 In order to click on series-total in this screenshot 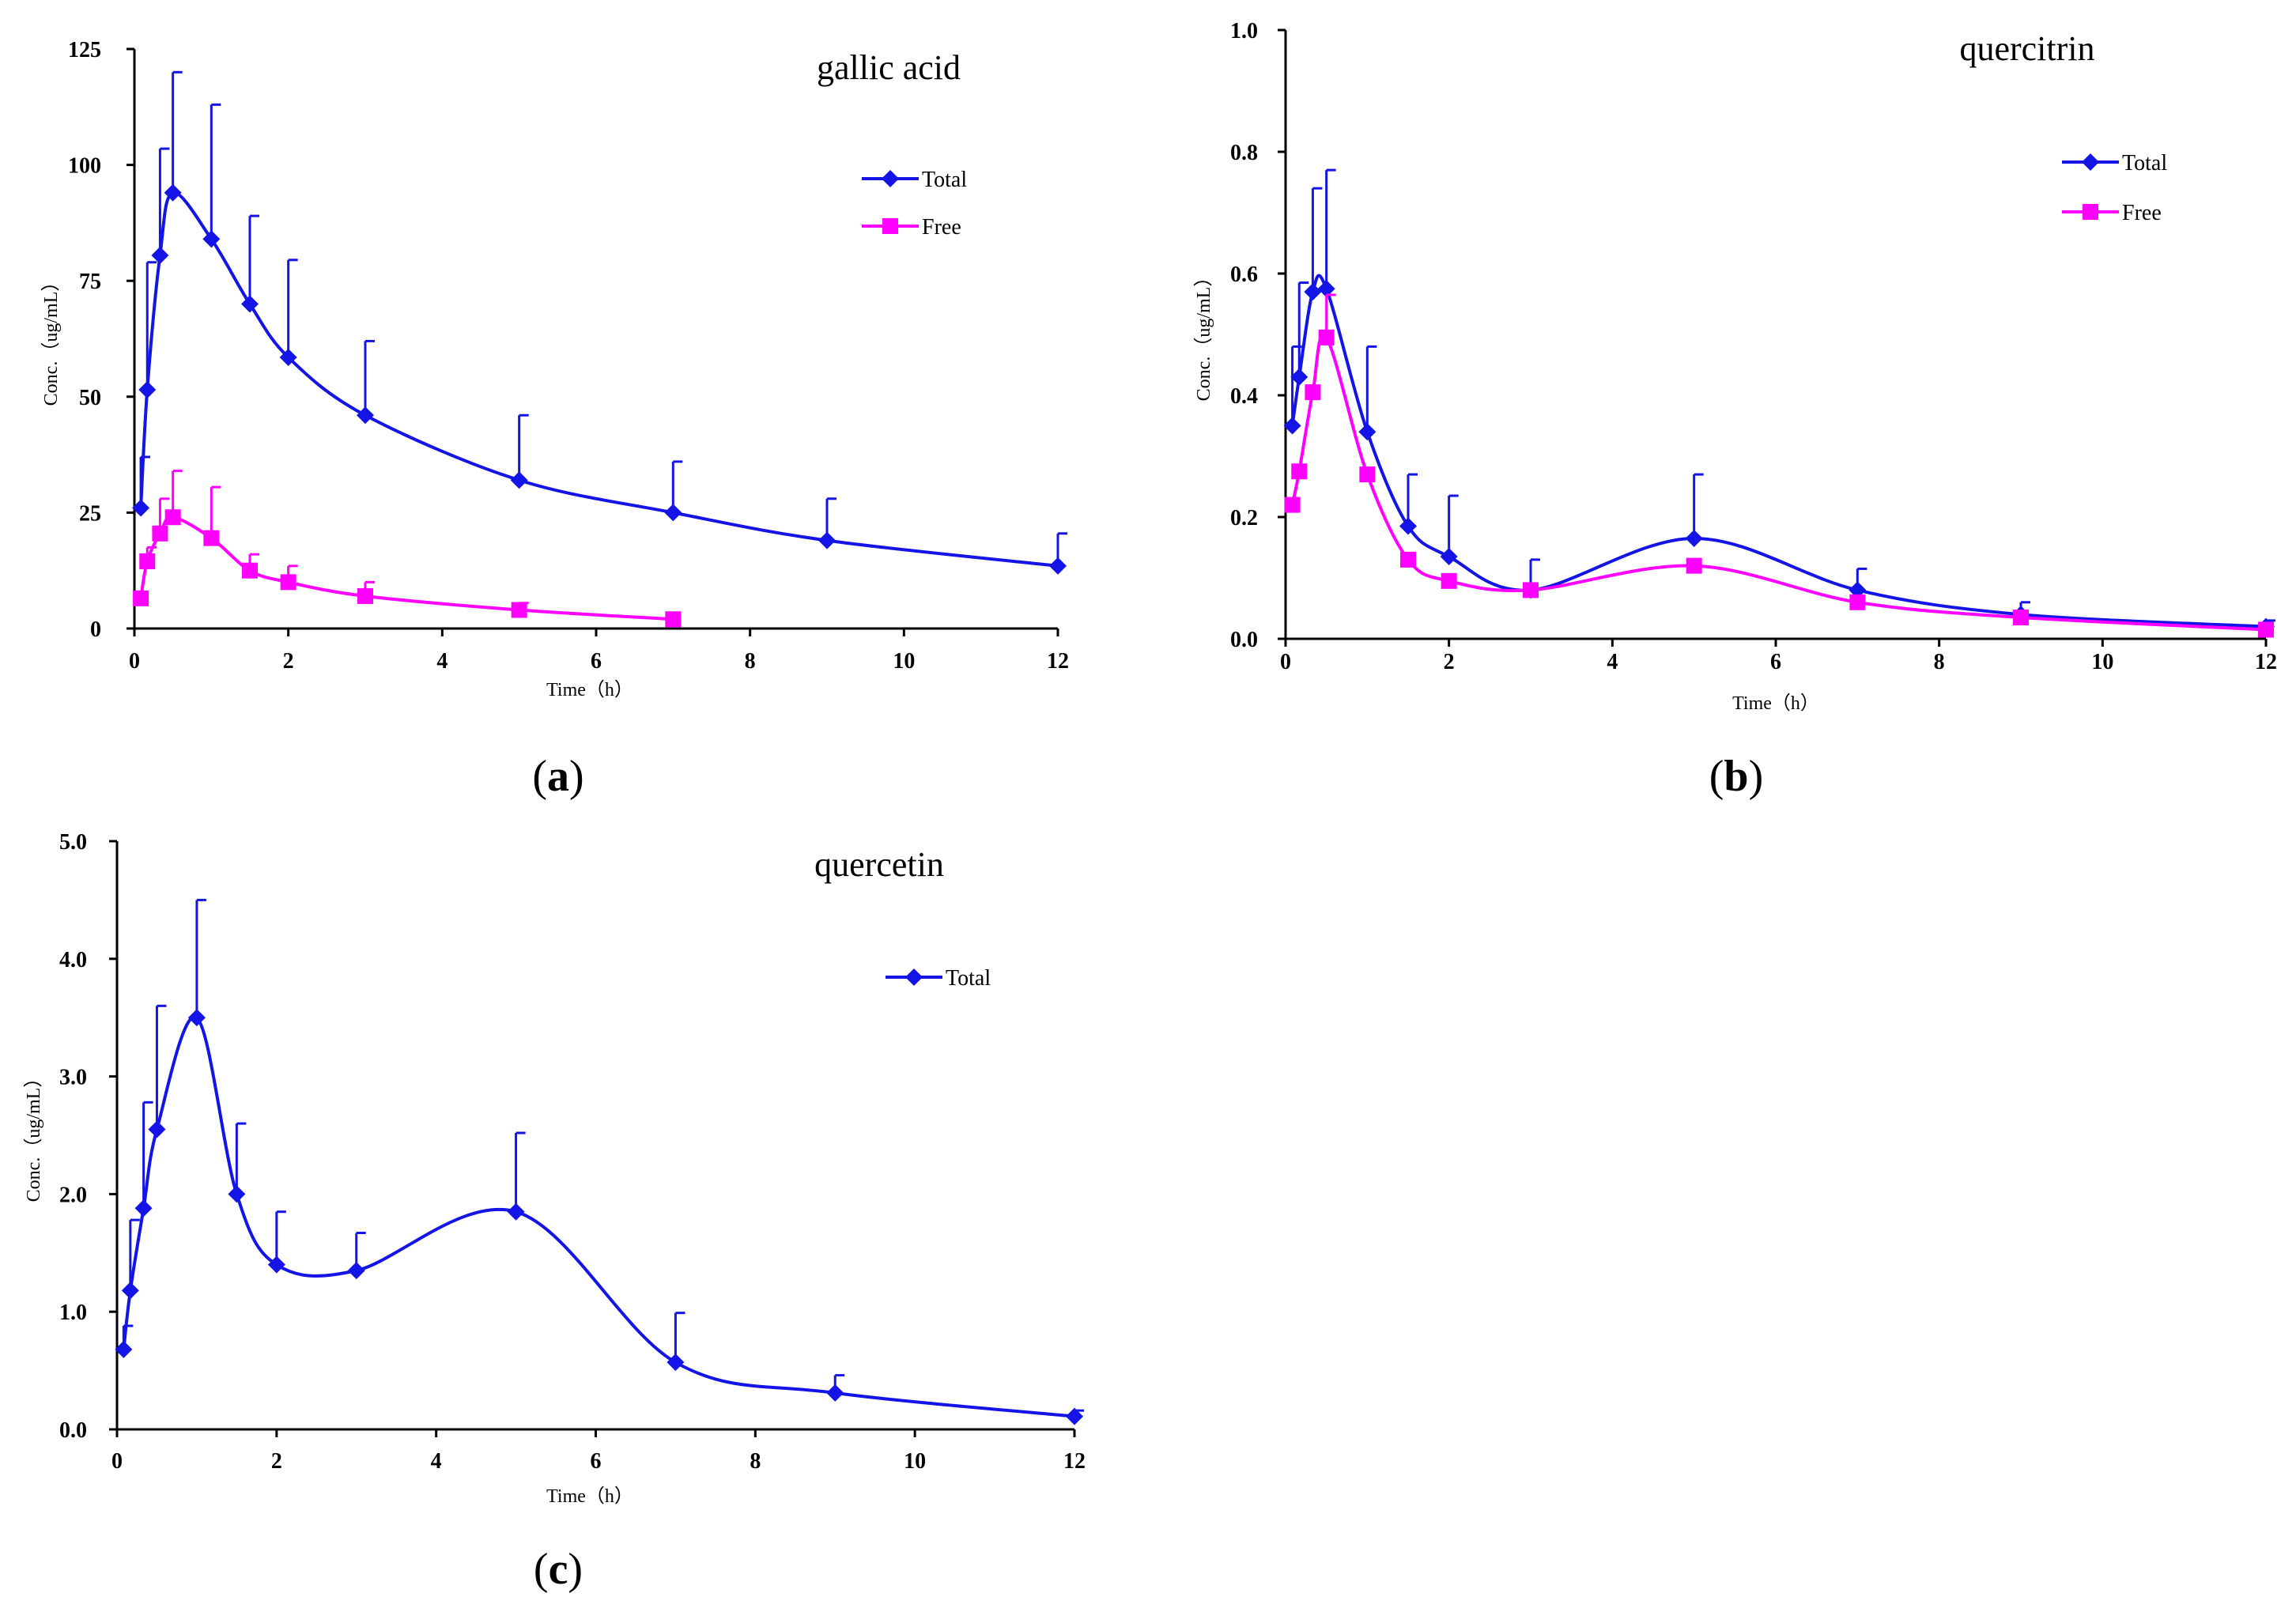, I will do `click(599, 322)`.